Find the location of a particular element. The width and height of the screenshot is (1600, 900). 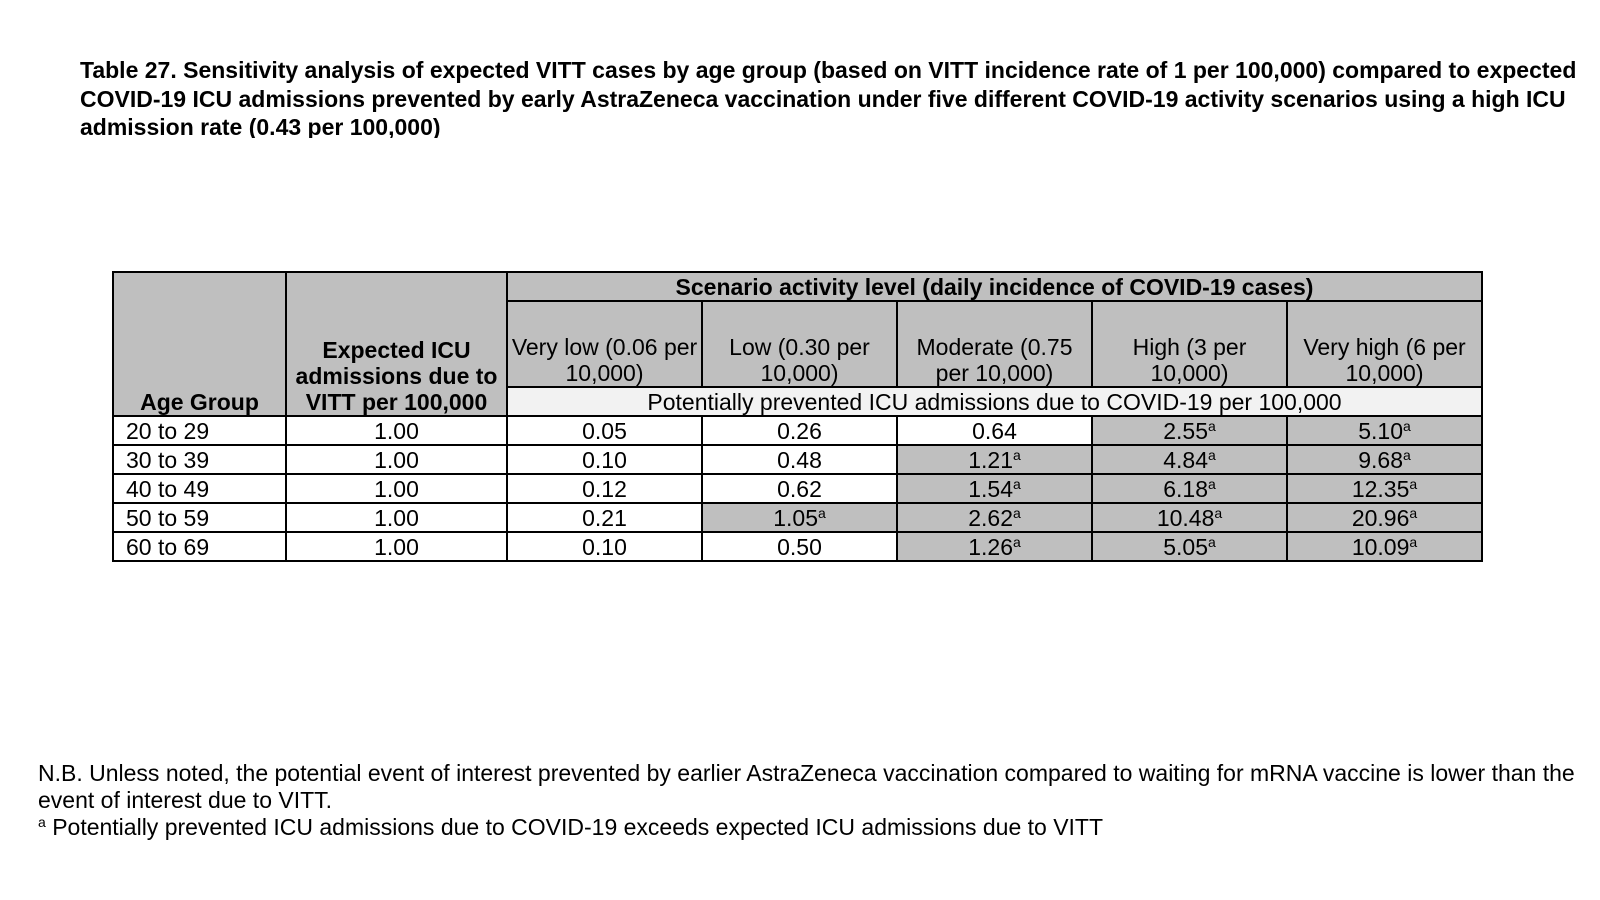

prevented-icu-value: 0.26 is located at coordinates (799, 430).